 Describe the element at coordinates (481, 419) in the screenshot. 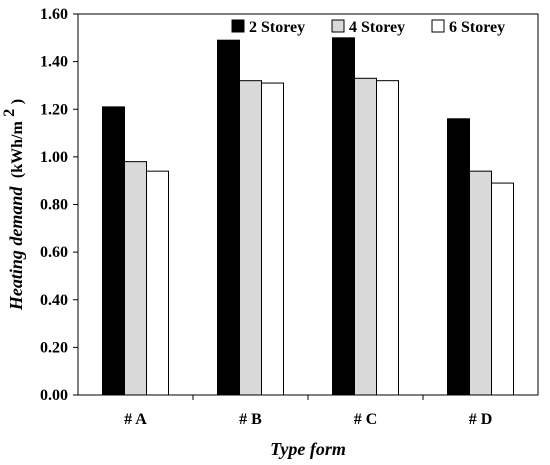

I see `x-tick-label: # D` at that location.